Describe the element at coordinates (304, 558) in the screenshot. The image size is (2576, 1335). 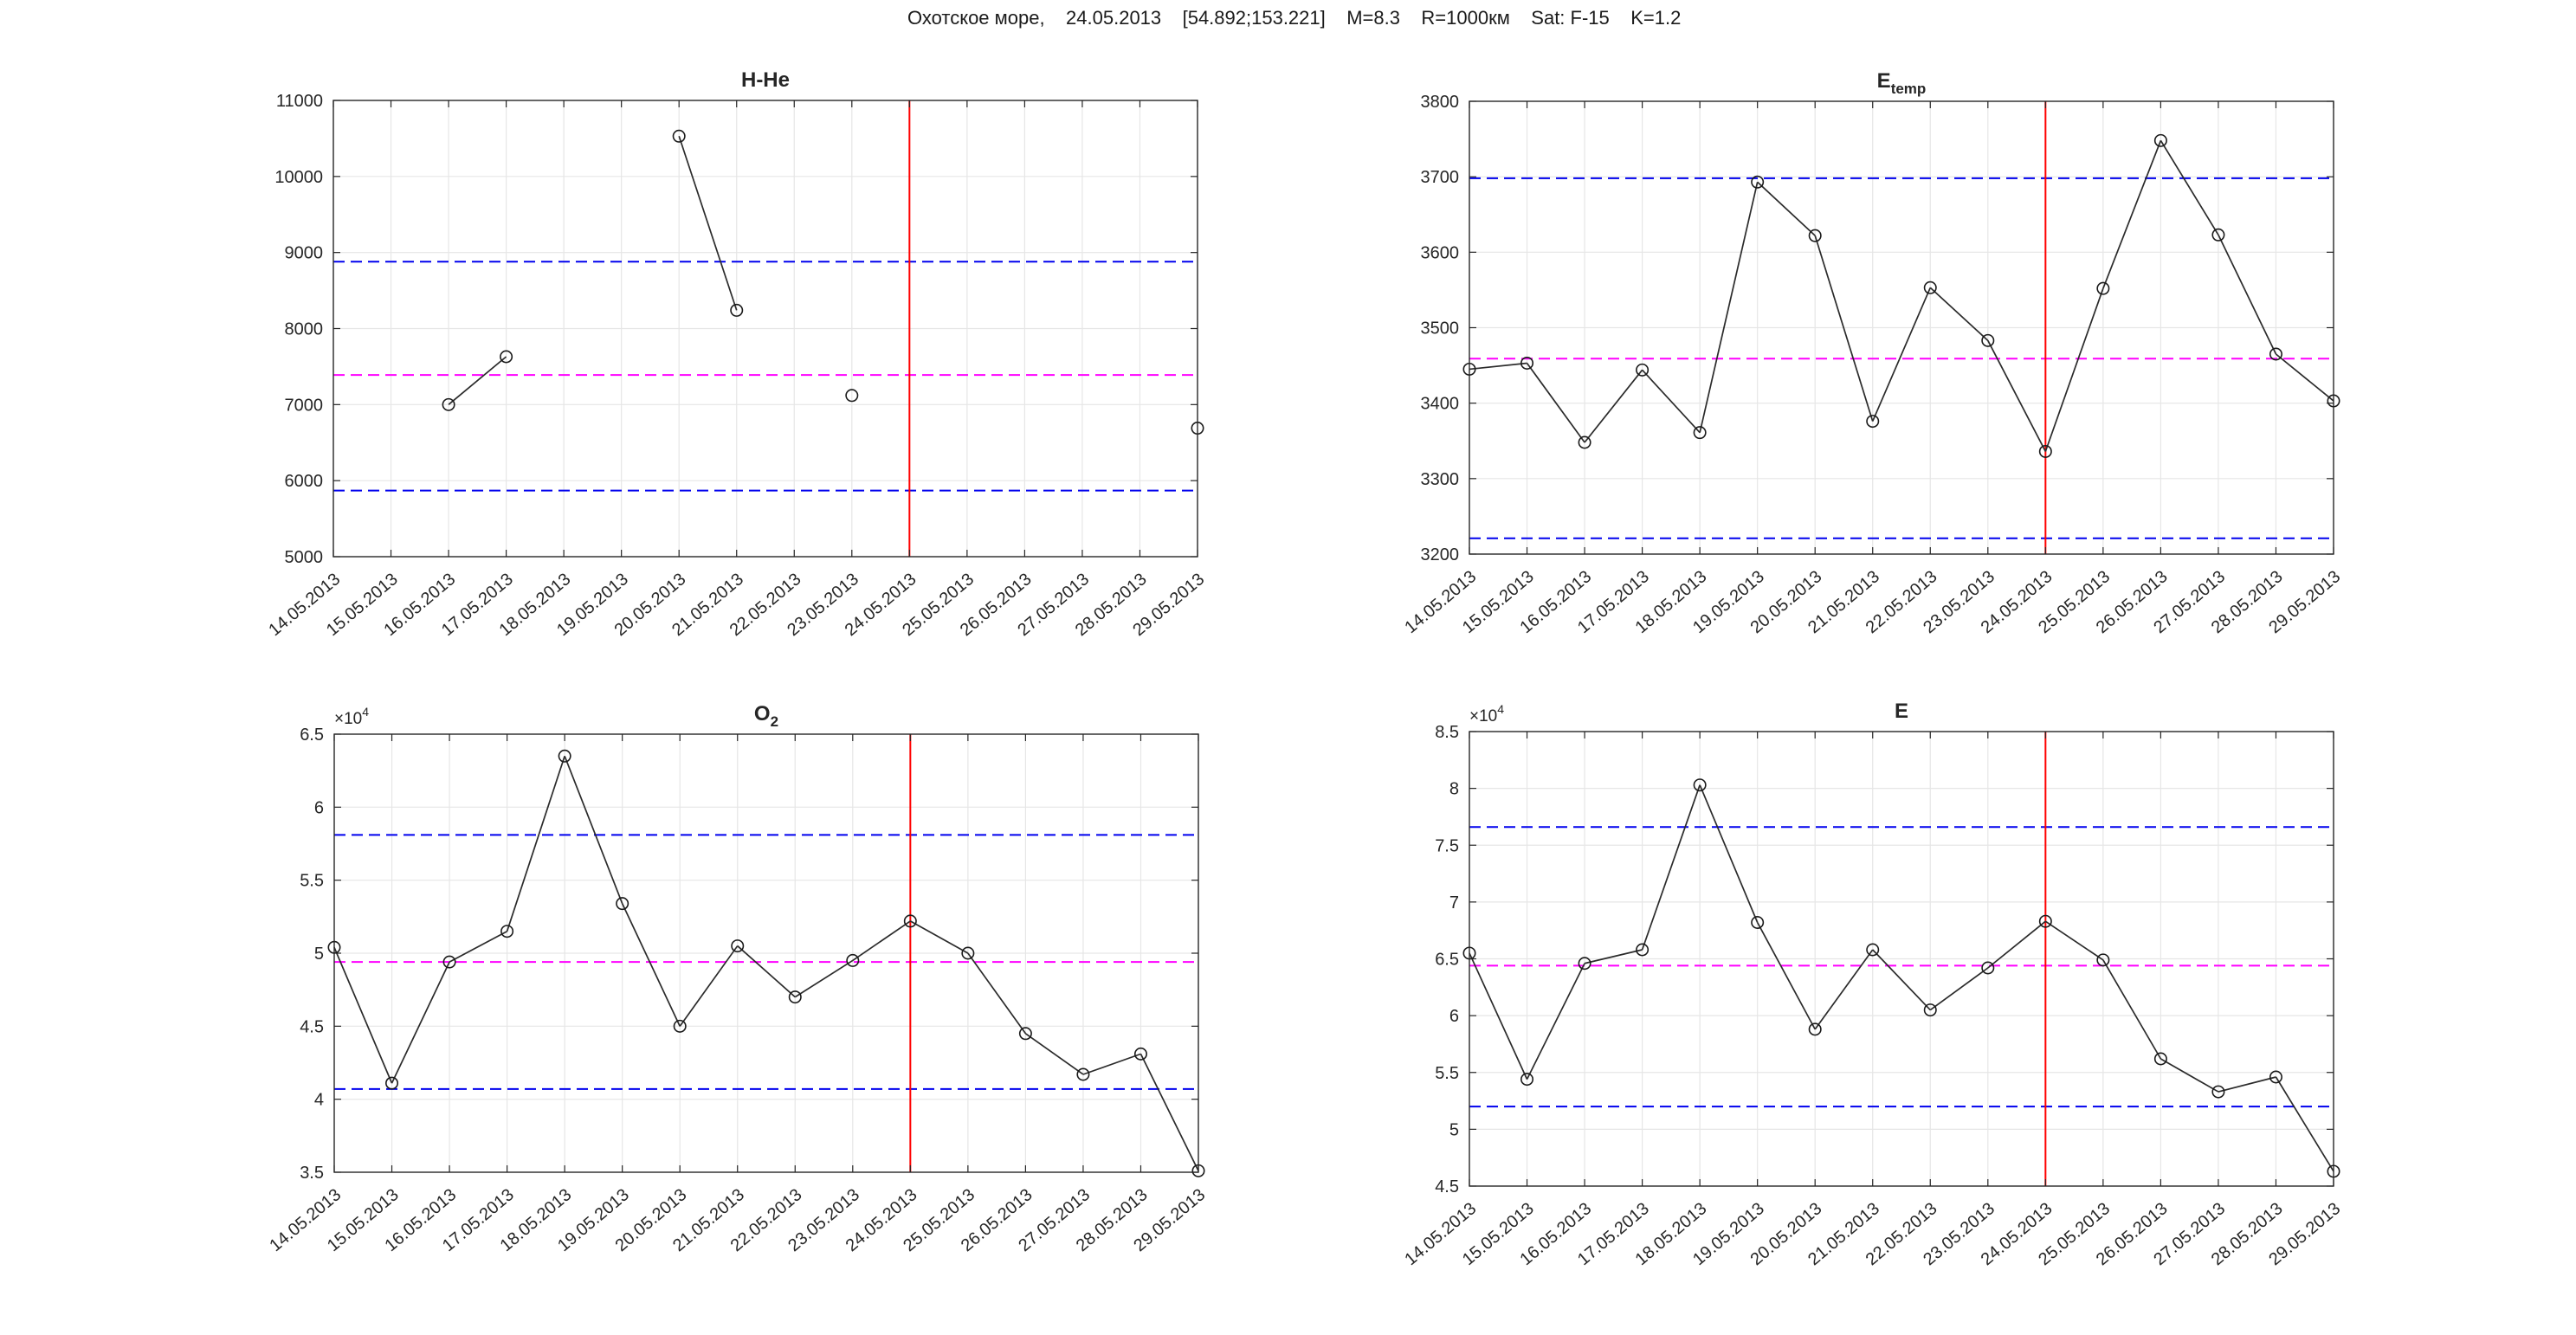
I see `y-tick-label: 5000` at that location.